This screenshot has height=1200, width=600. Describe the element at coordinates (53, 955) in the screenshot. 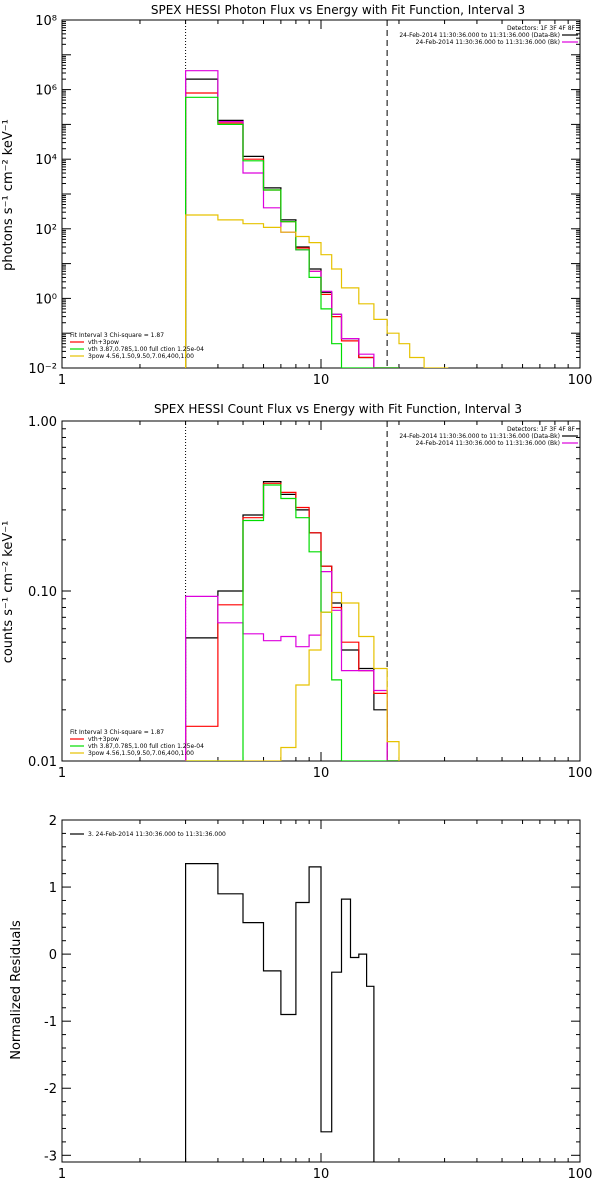

I see `y-tick-label: 0` at that location.